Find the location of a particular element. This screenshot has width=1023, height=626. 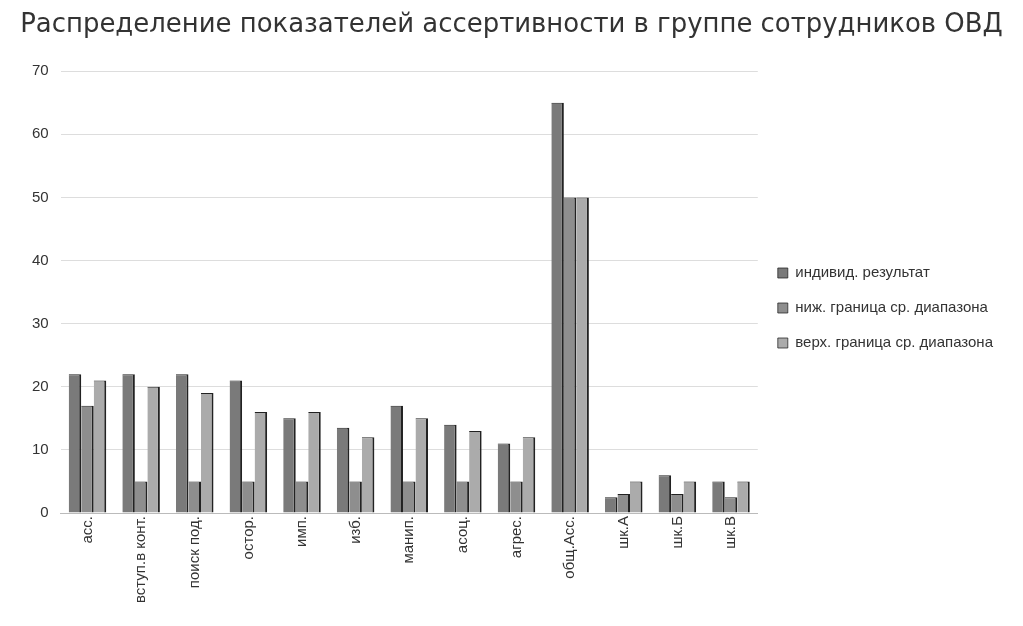

y-tick-label: 30 is located at coordinates (40, 322).